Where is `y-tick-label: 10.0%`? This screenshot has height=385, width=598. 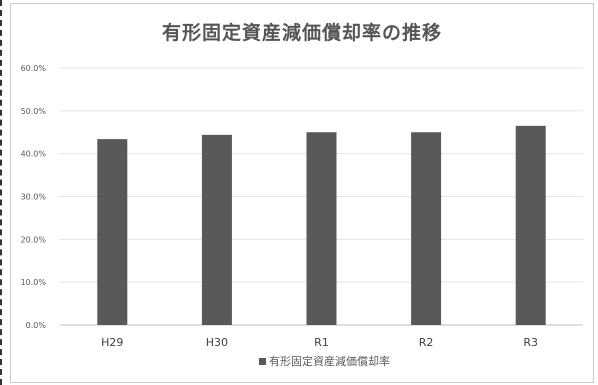
y-tick-label: 10.0% is located at coordinates (34, 282).